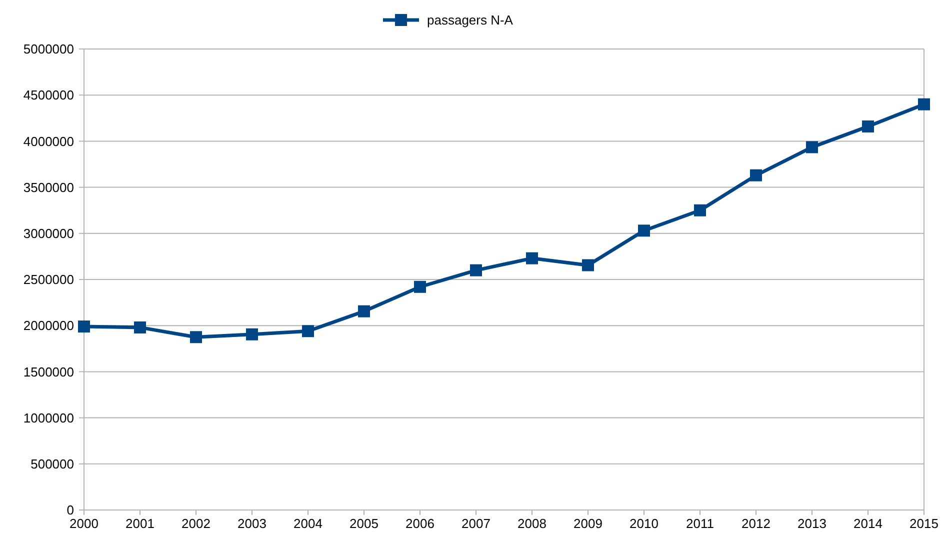 The width and height of the screenshot is (946, 535). Describe the element at coordinates (252, 523) in the screenshot. I see `x-tick-label: 2003` at that location.